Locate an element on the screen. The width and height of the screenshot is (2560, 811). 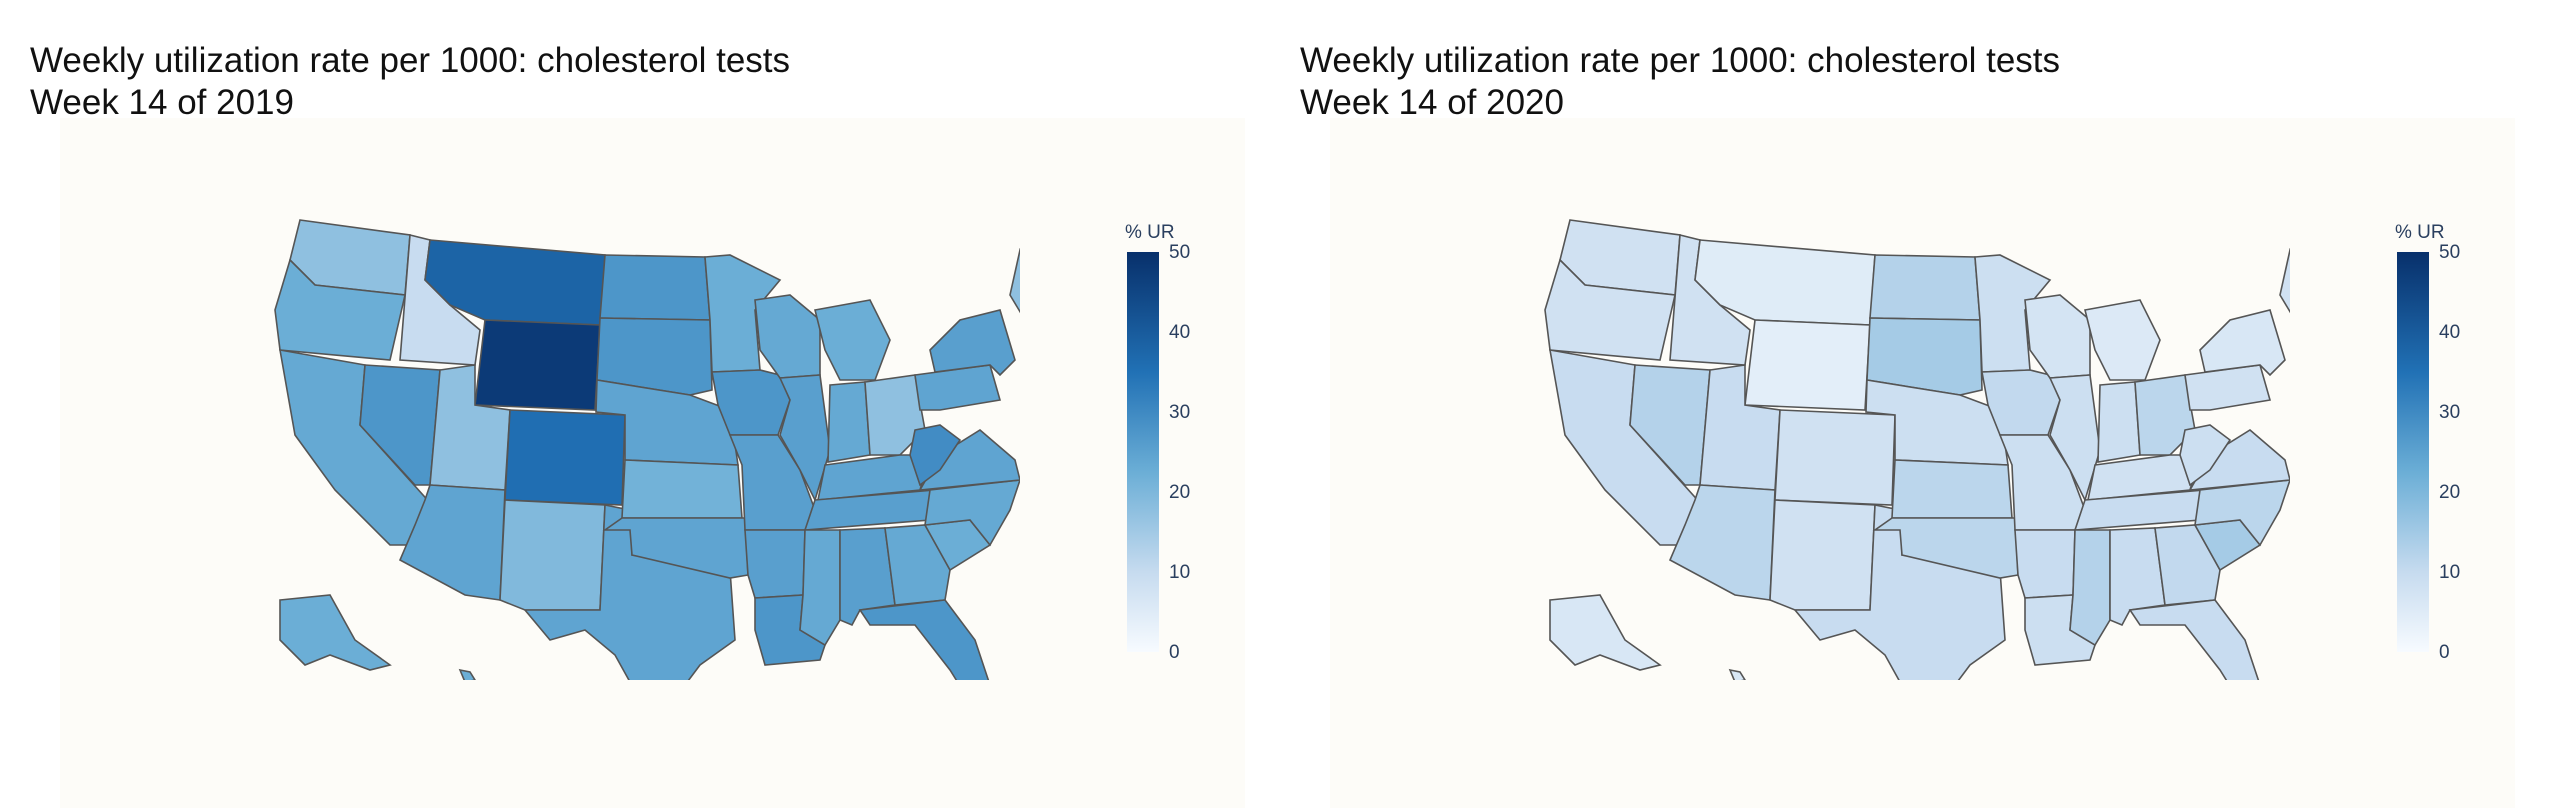
subtitle-line: Week 14 of 2020 is located at coordinates (1432, 102).